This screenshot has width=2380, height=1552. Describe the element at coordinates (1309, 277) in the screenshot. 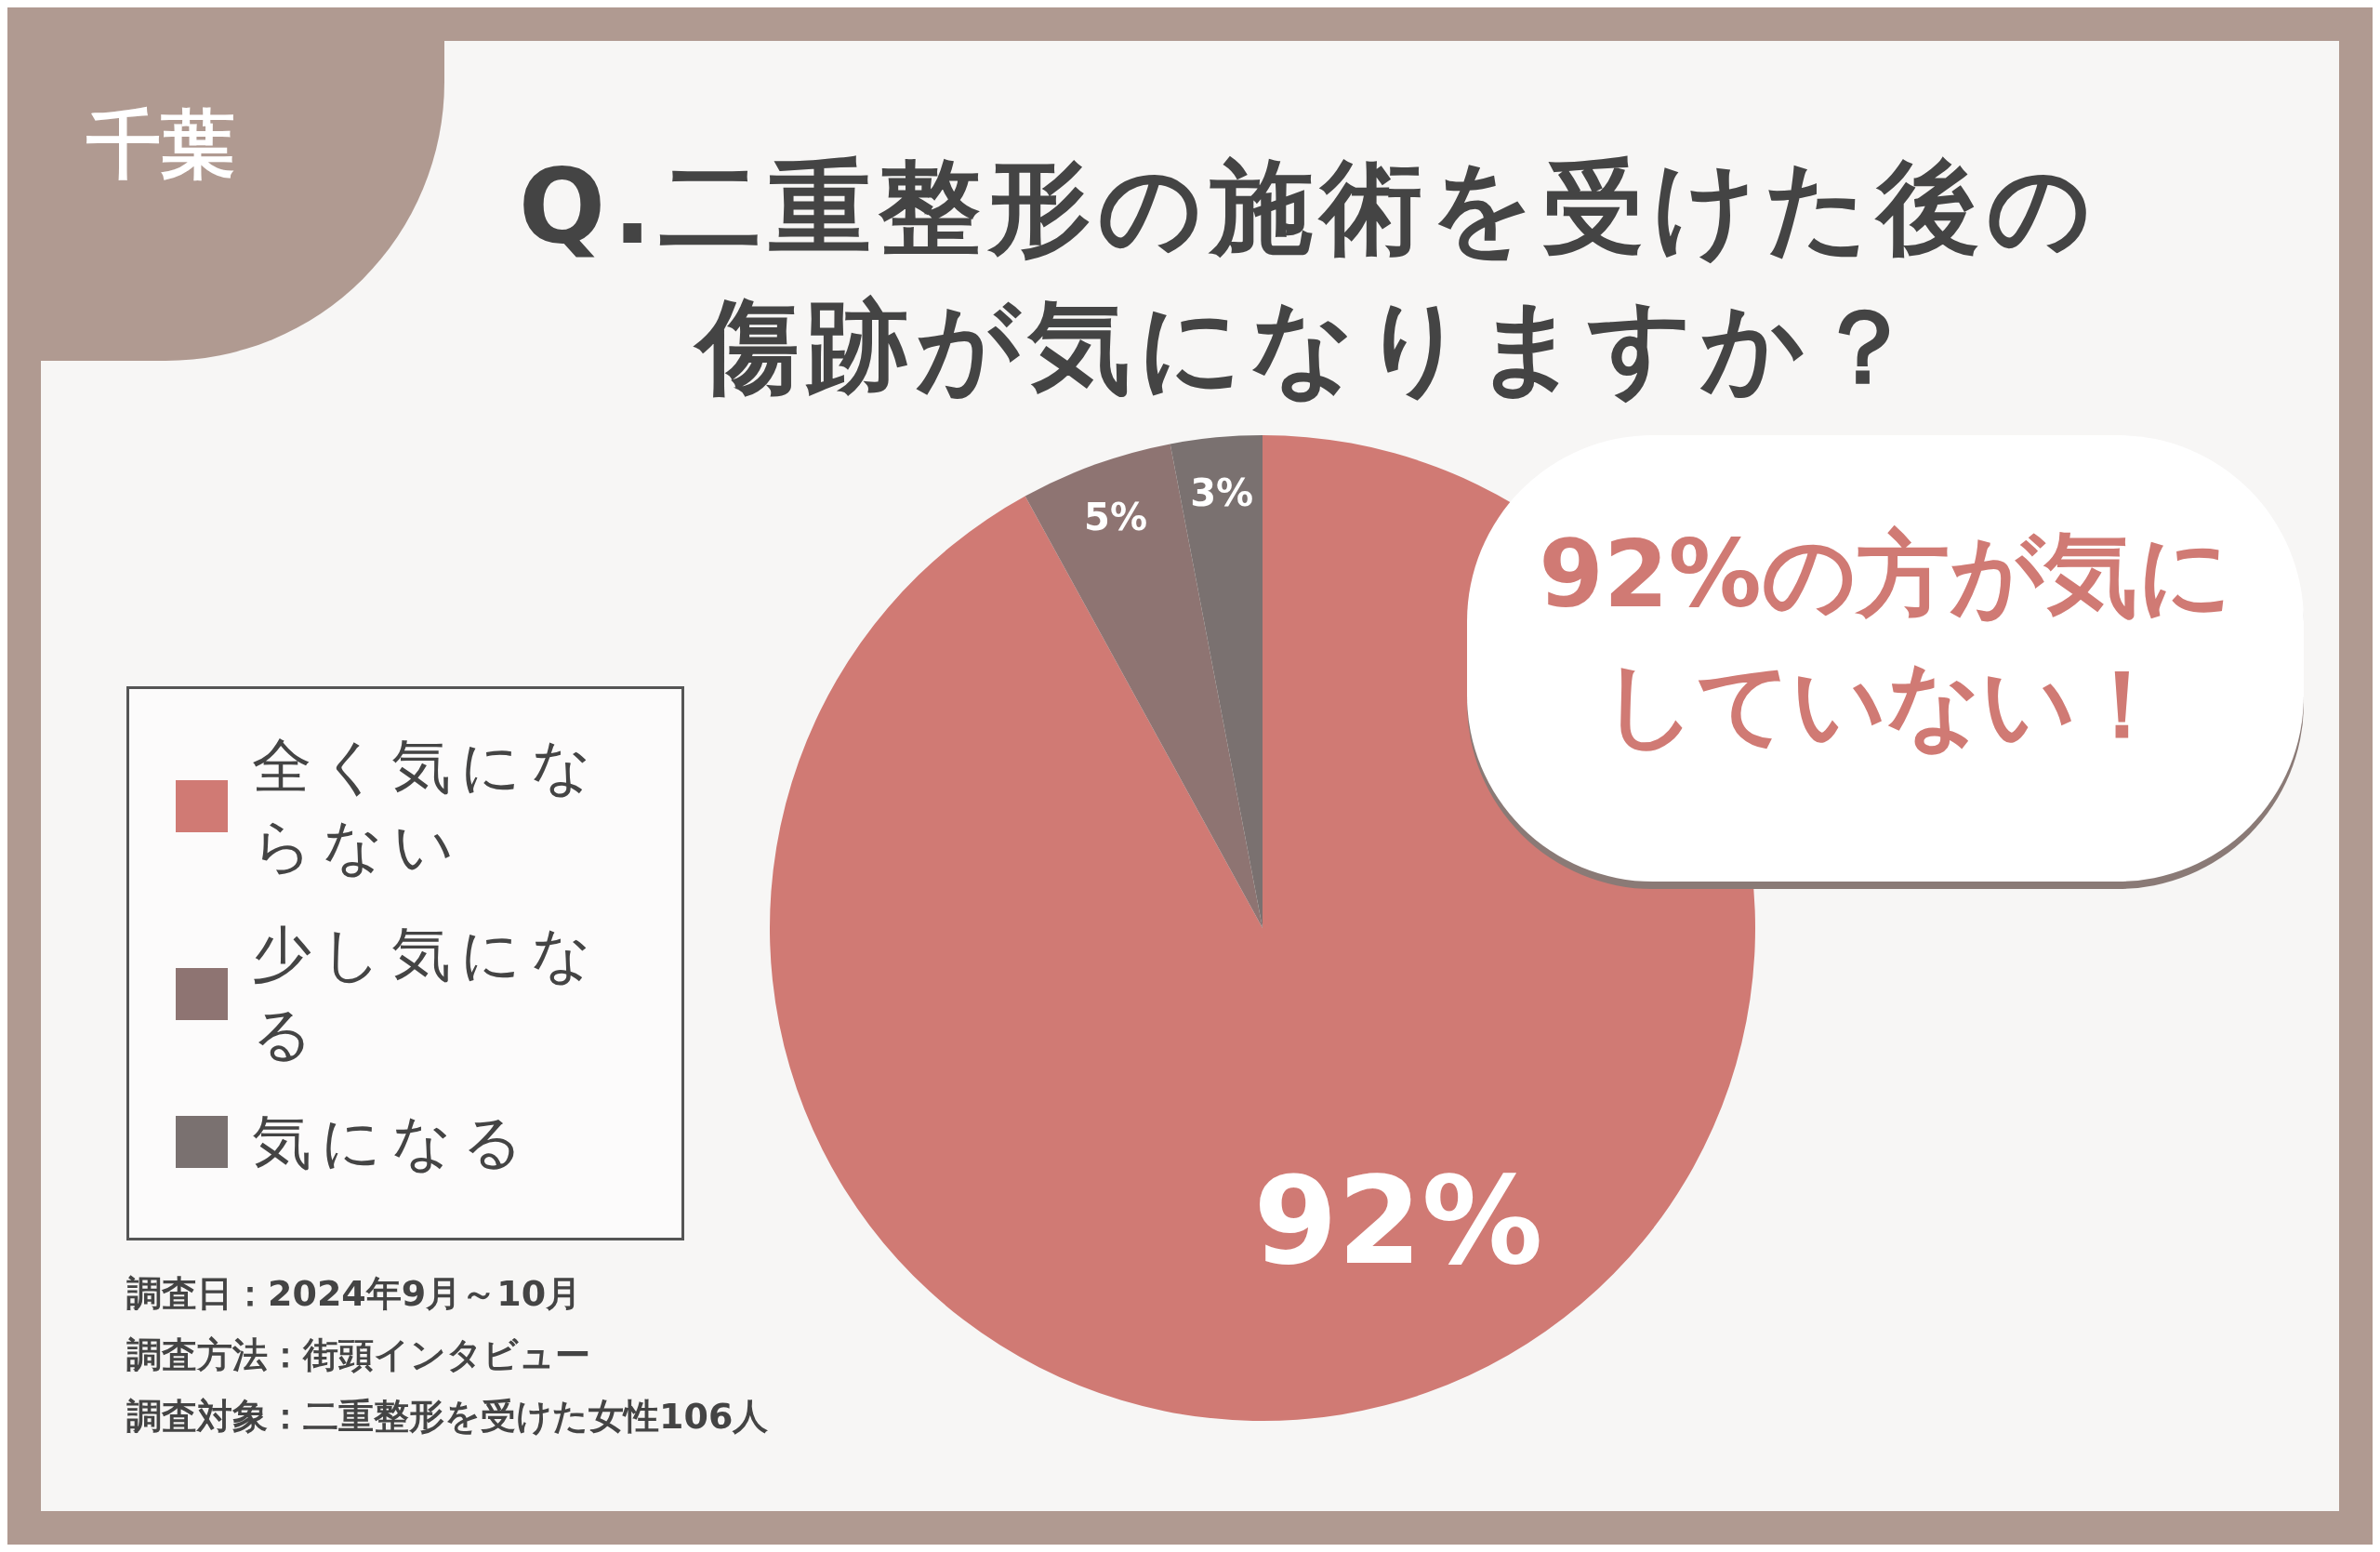

I see `chart-title: Q.二重整形の施術を受けた後の傷跡が気になりますか？` at that location.